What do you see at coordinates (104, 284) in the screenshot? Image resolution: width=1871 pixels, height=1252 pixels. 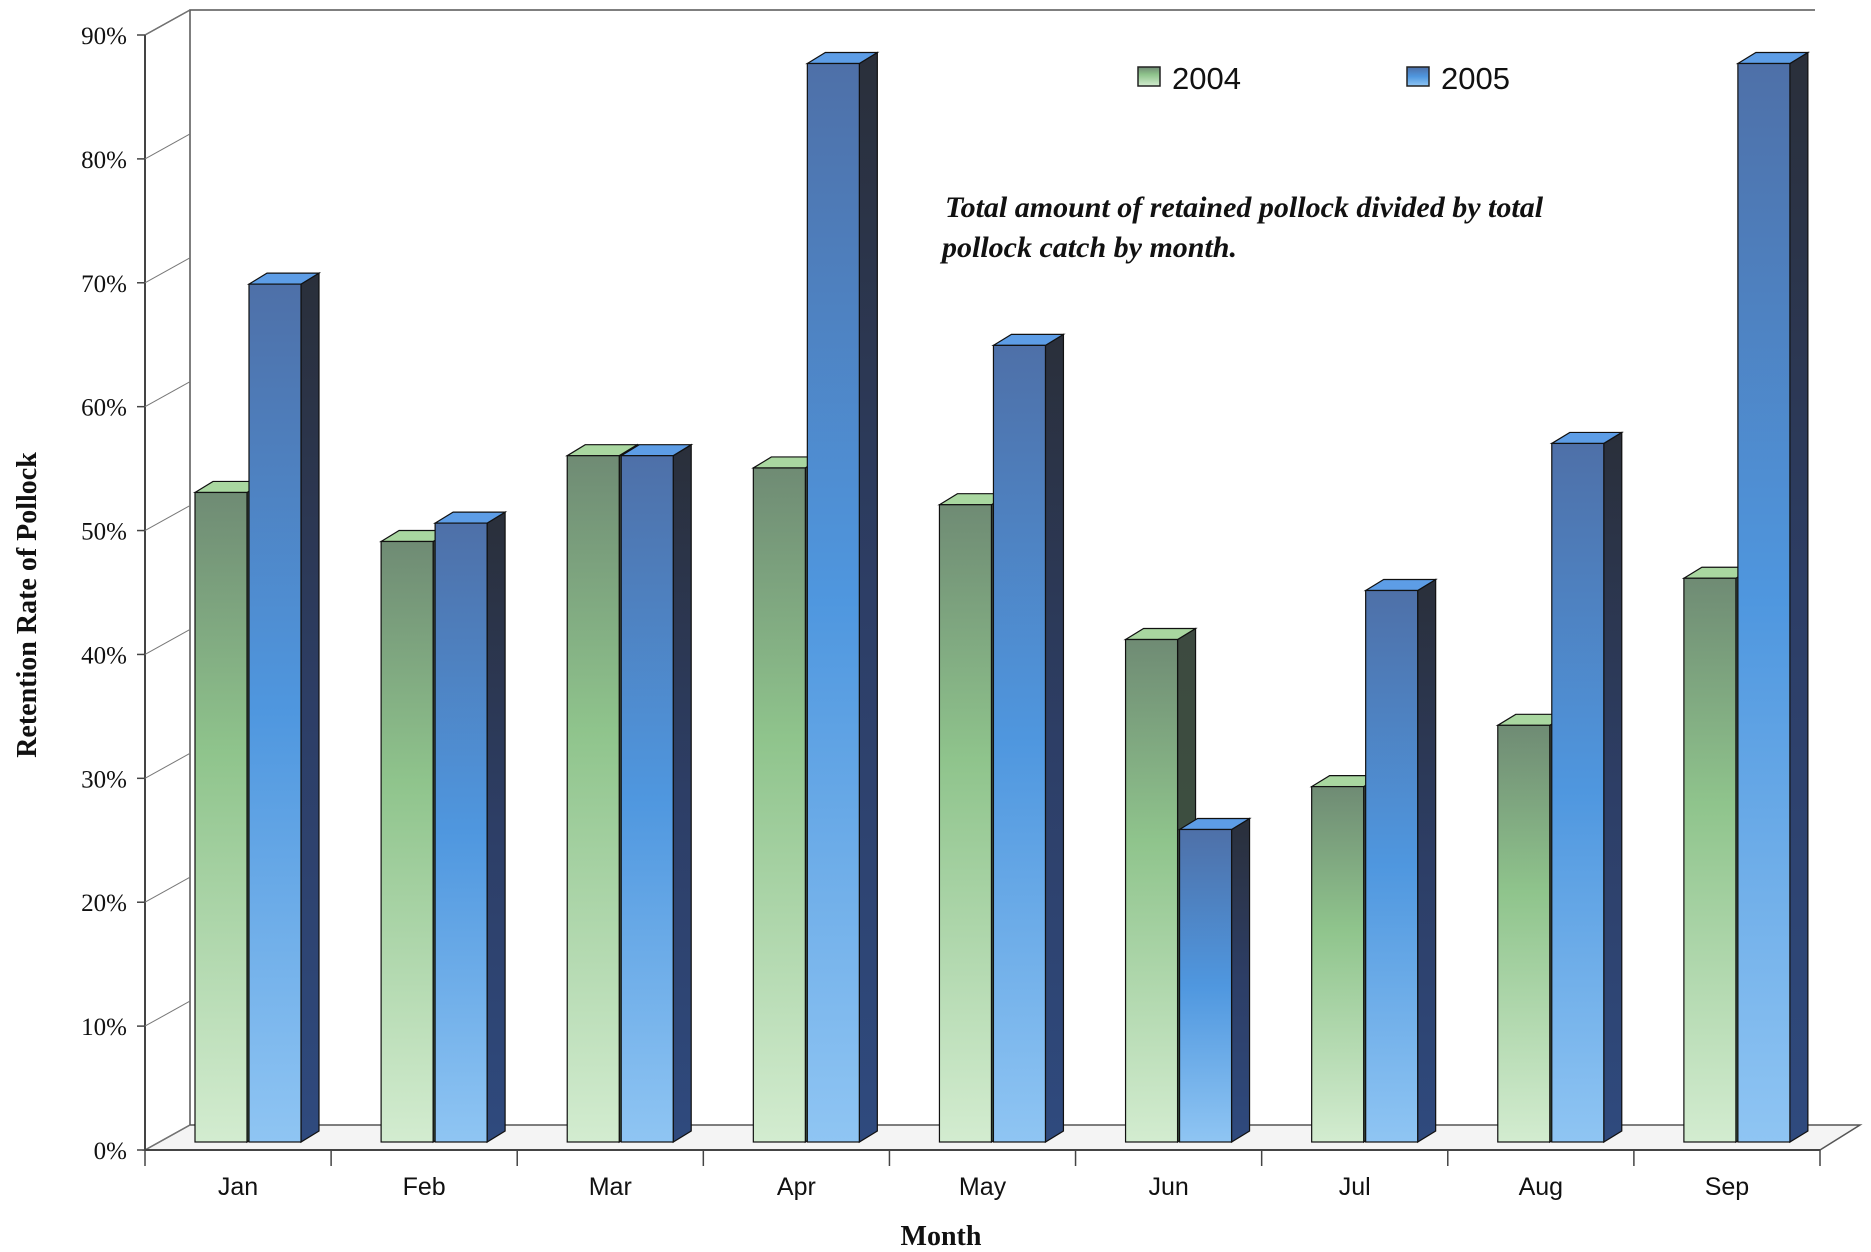 I see `y-tick-label: 70%` at bounding box center [104, 284].